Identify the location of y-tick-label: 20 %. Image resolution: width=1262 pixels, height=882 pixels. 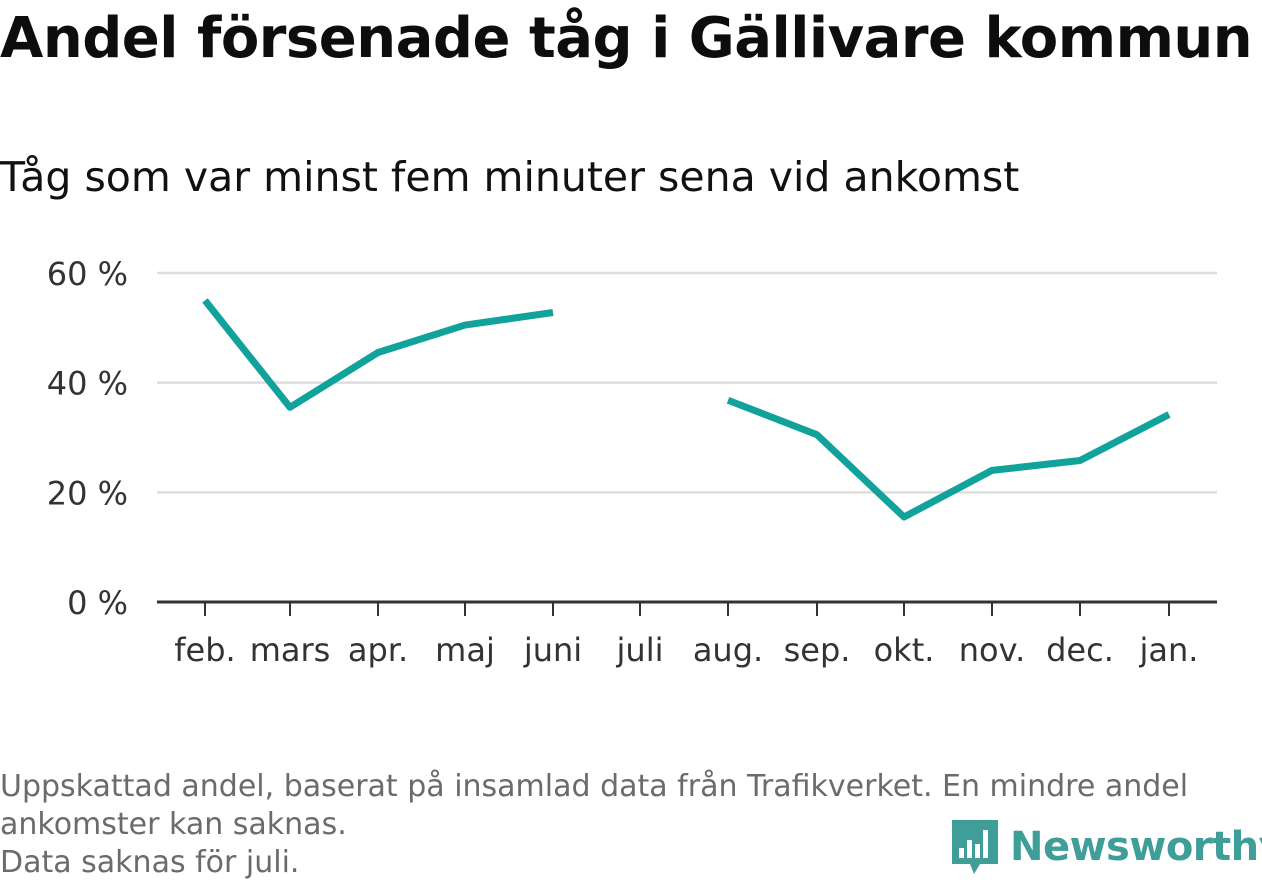
(87, 493).